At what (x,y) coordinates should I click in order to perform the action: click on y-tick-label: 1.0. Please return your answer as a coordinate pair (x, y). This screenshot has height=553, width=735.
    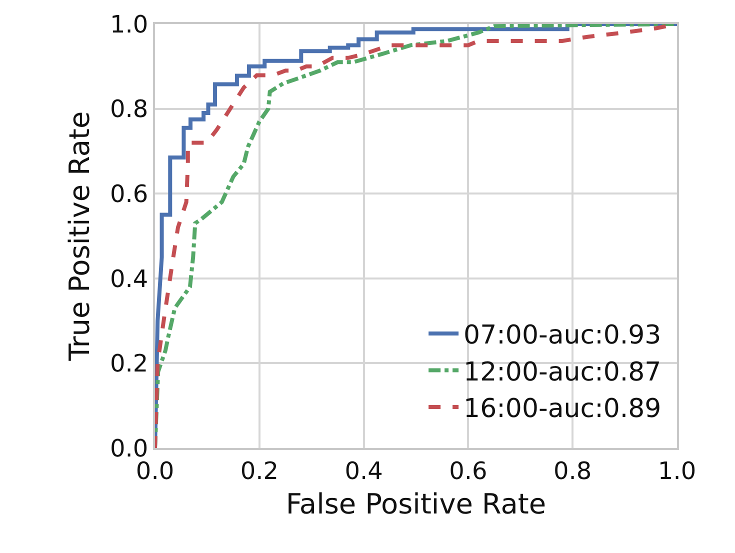
    Looking at the image, I should click on (129, 24).